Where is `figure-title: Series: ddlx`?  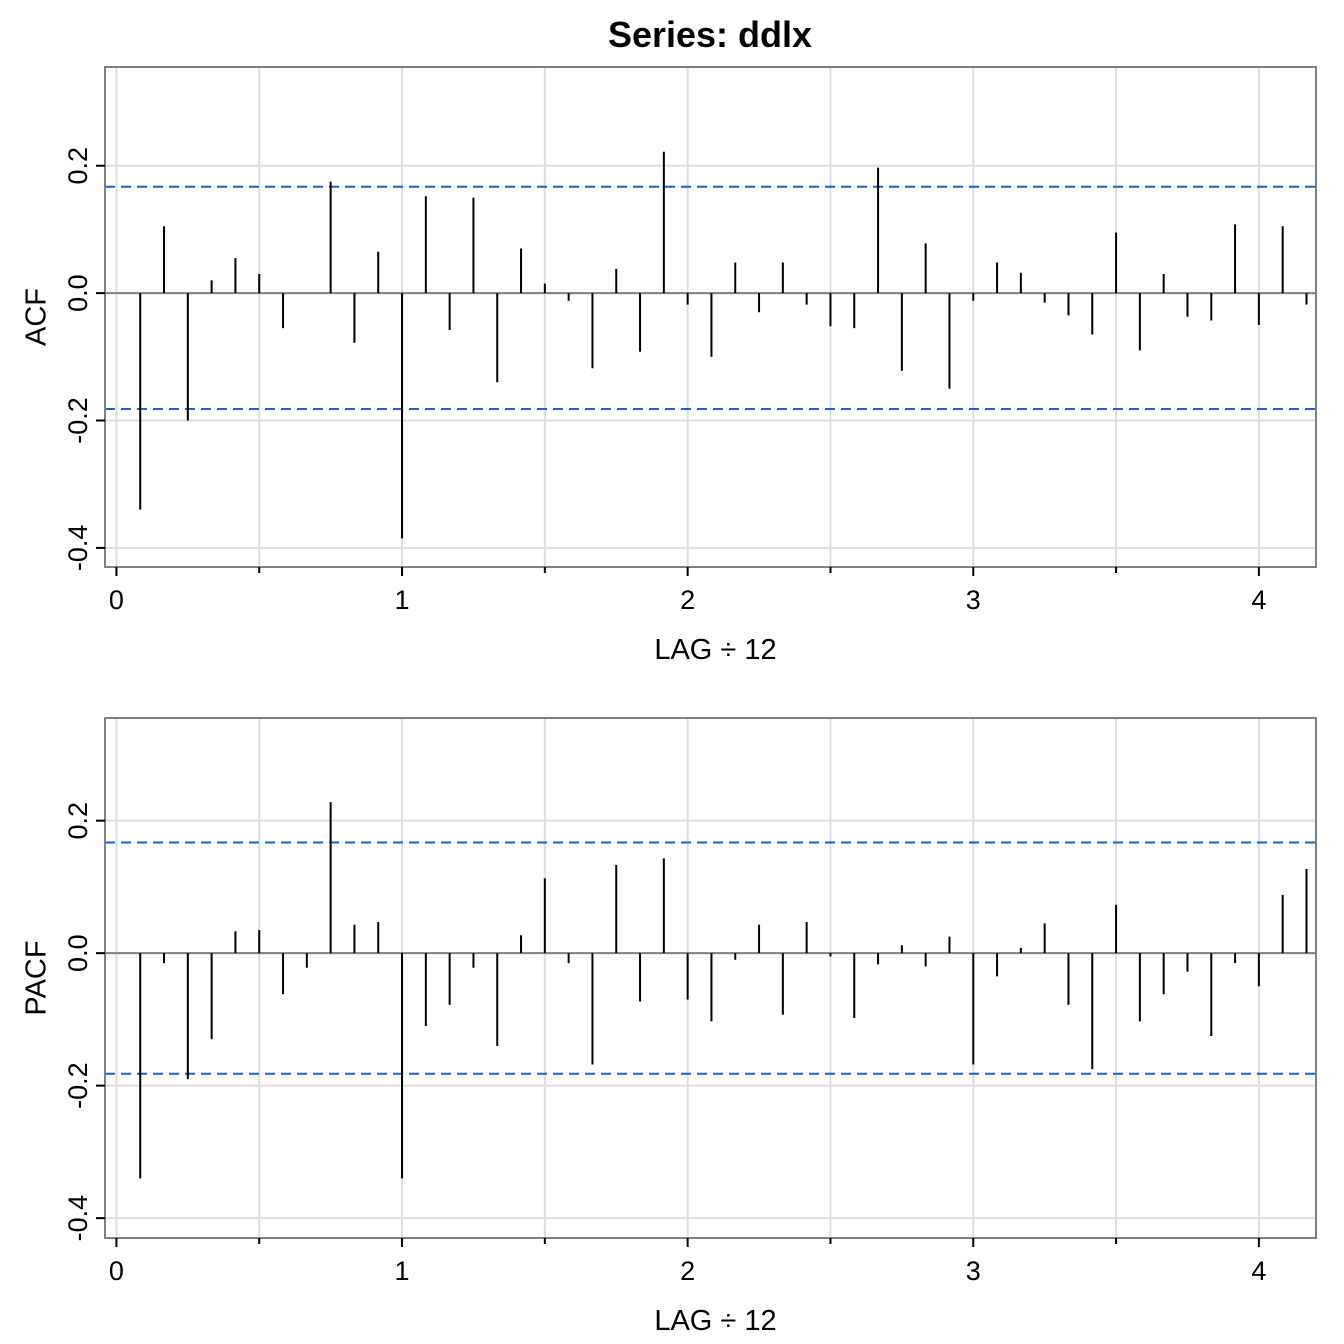
figure-title: Series: ddlx is located at coordinates (710, 34).